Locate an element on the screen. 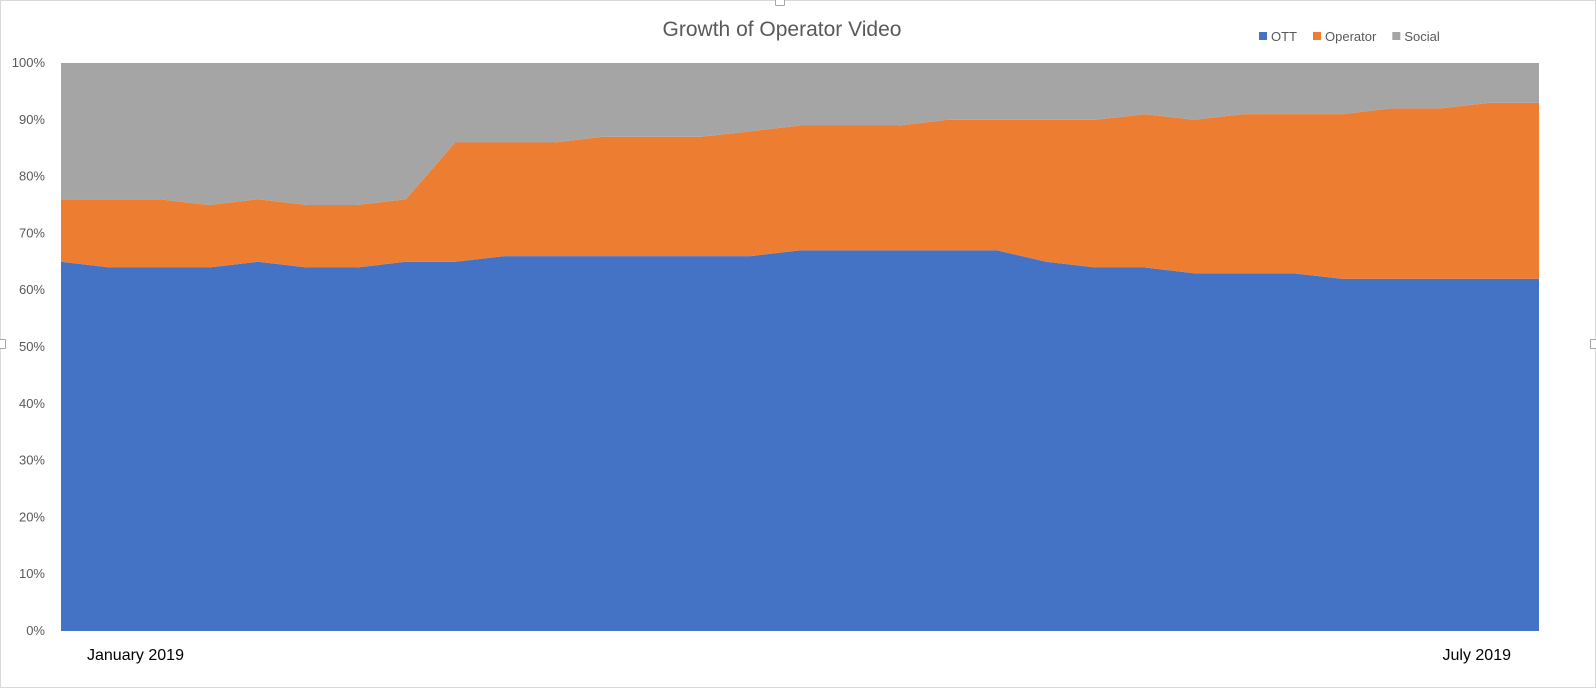 The height and width of the screenshot is (688, 1596). y-axis: 0% 10% 20% 30% 40% 50% 60% 70% 80% 90% 100% is located at coordinates (29, 346).